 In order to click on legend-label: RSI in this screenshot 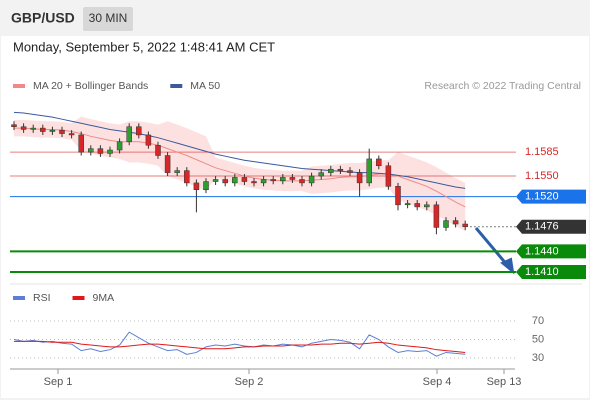, I will do `click(42, 298)`.